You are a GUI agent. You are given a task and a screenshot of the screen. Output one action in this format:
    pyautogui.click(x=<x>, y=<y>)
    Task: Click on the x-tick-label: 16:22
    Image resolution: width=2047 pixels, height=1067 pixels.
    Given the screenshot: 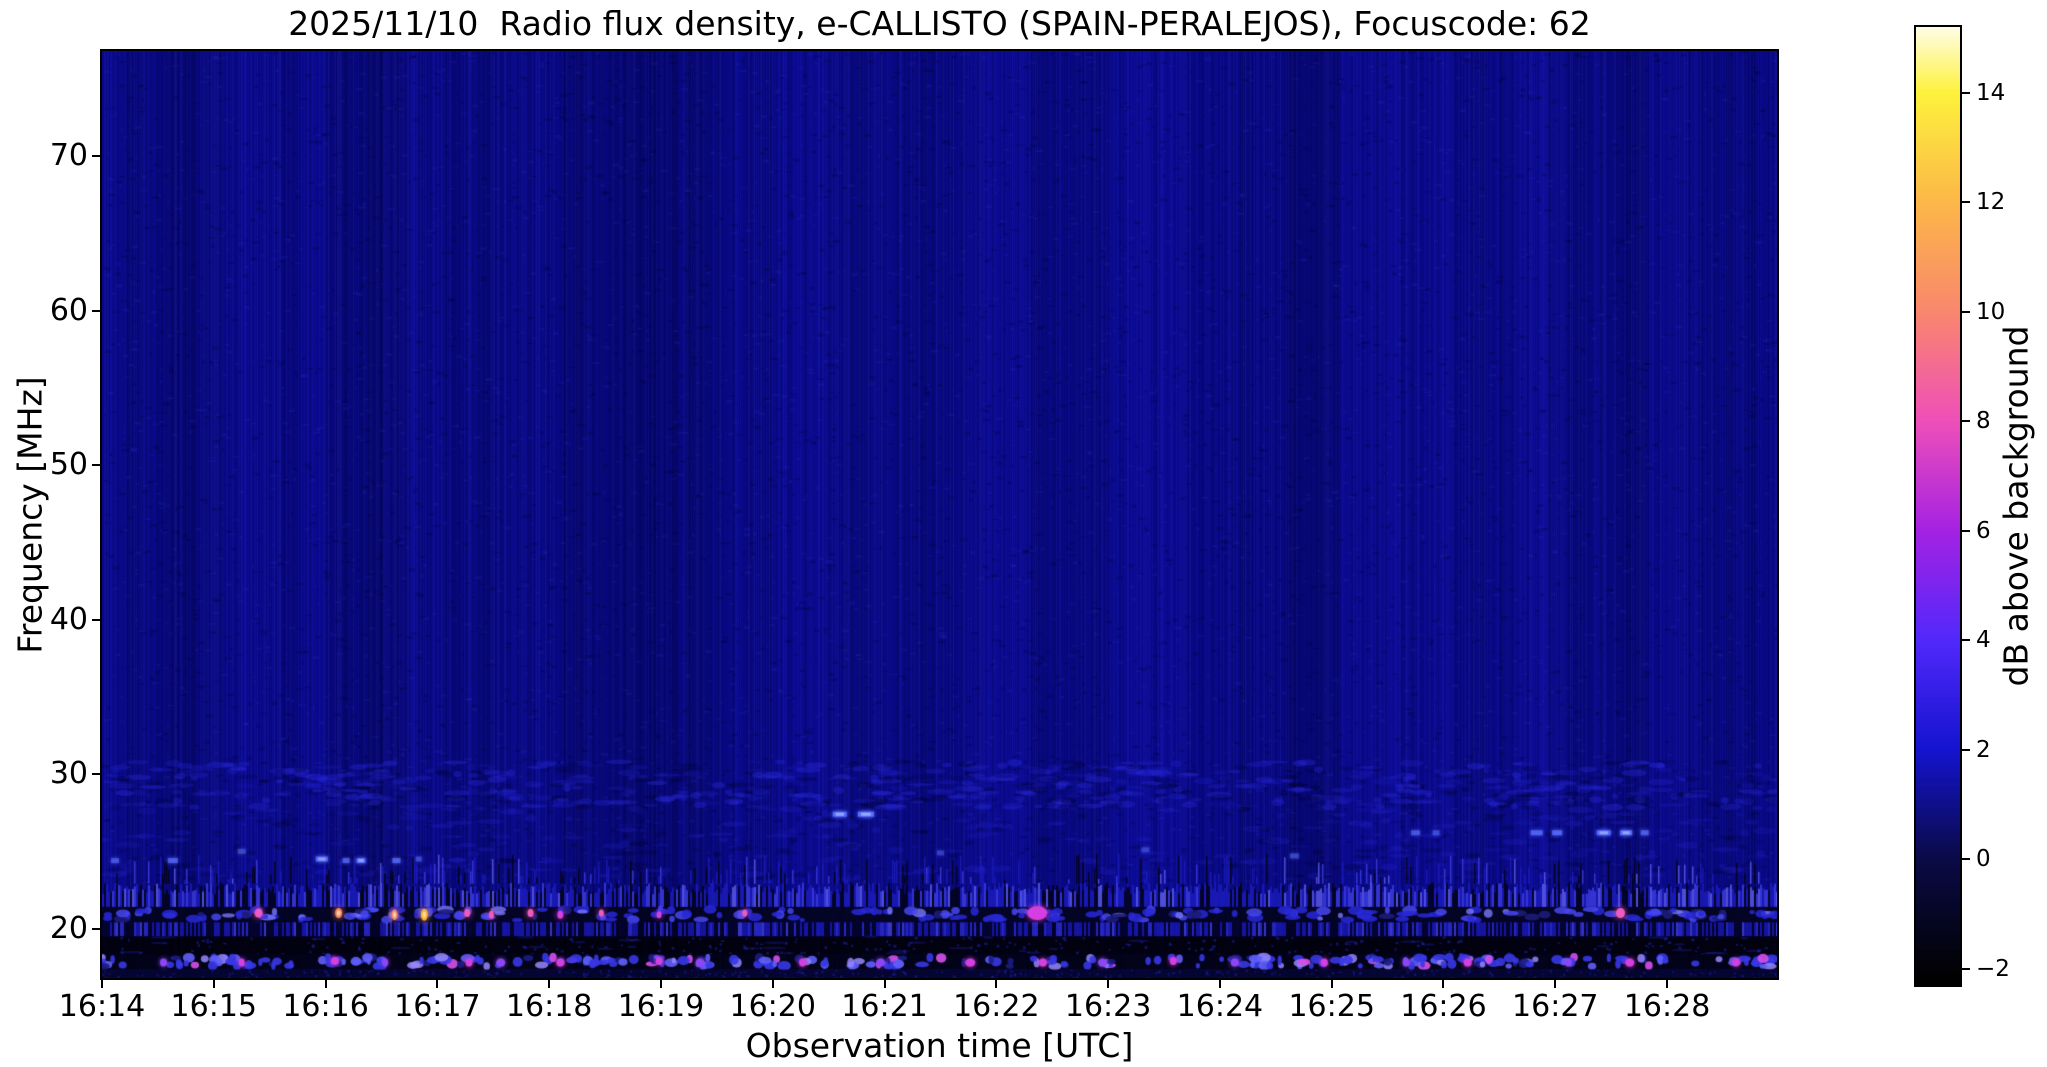 What is the action you would take?
    pyautogui.click(x=996, y=1006)
    